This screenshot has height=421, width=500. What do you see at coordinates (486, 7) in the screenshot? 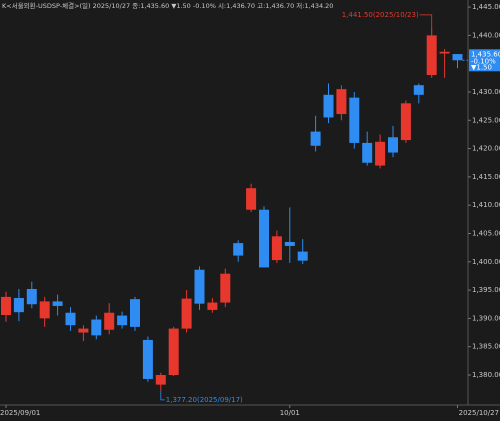
I see `y-tick-label: 1,445.00` at bounding box center [486, 7].